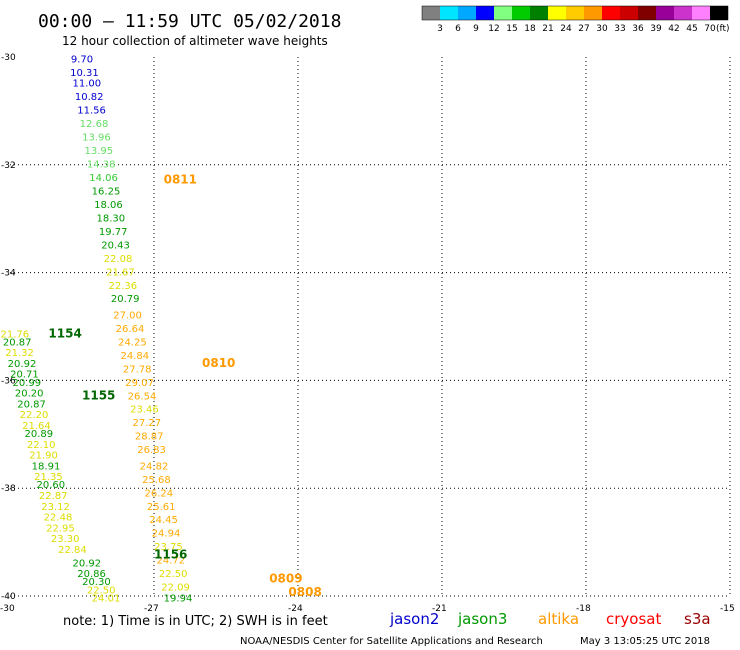  What do you see at coordinates (175, 588) in the screenshot?
I see `swh-value: 22.09` at bounding box center [175, 588].